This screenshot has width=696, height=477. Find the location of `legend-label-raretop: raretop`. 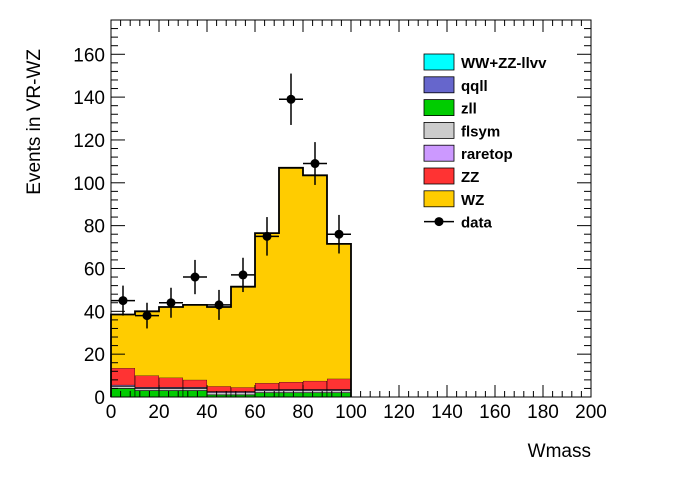

legend-label-raretop: raretop is located at coordinates (487, 154).